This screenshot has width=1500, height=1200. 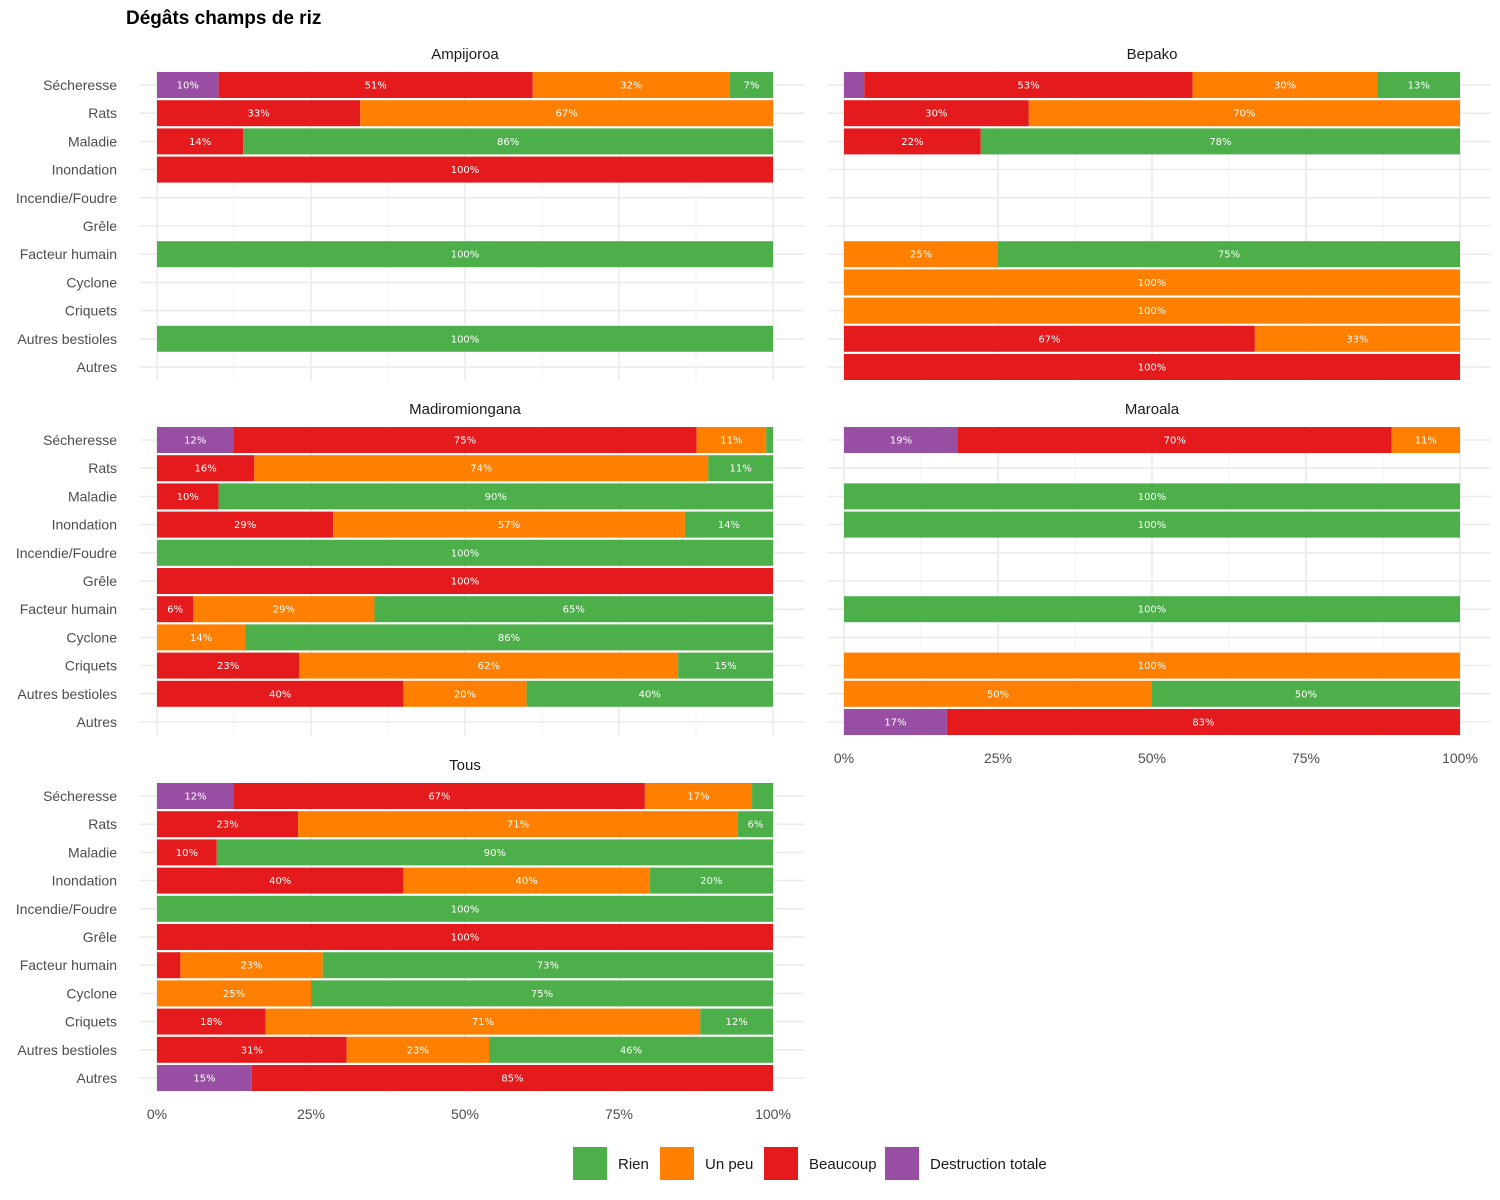 I want to click on data-label: 50%, so click(x=1306, y=694).